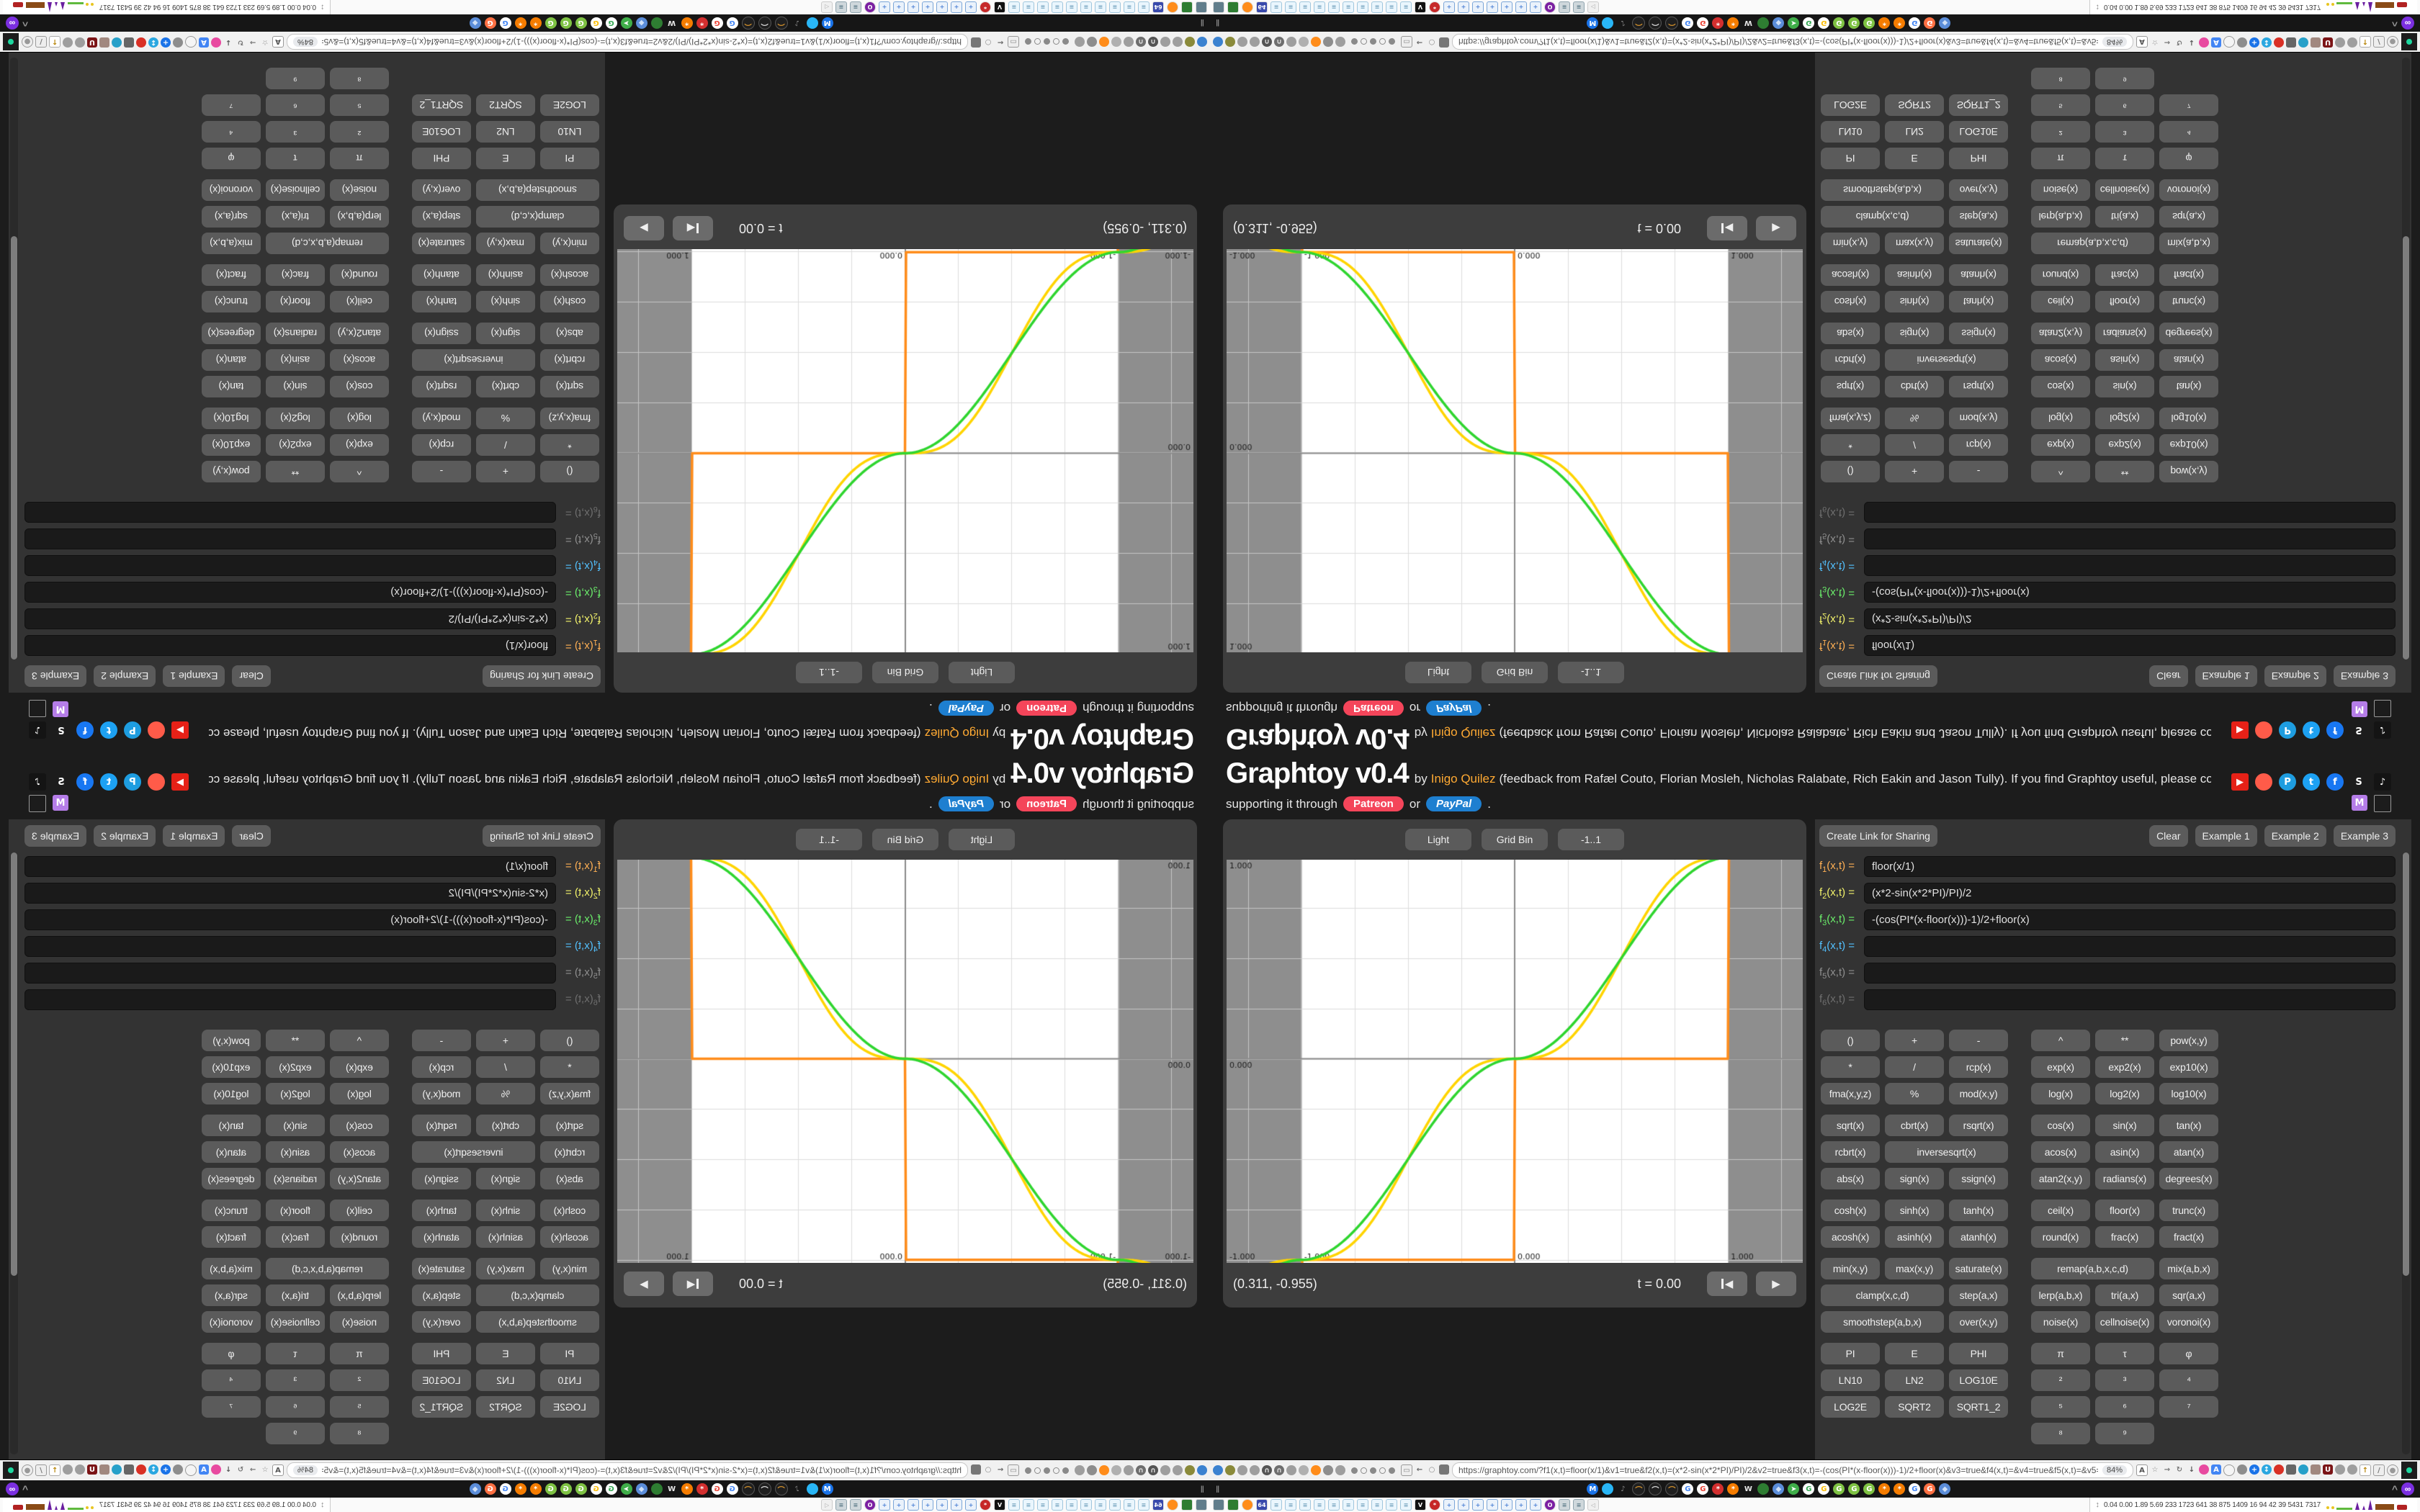 The width and height of the screenshot is (2420, 1512). Describe the element at coordinates (1878, 836) in the screenshot. I see `create-link-button: Create Link for Sharing` at that location.